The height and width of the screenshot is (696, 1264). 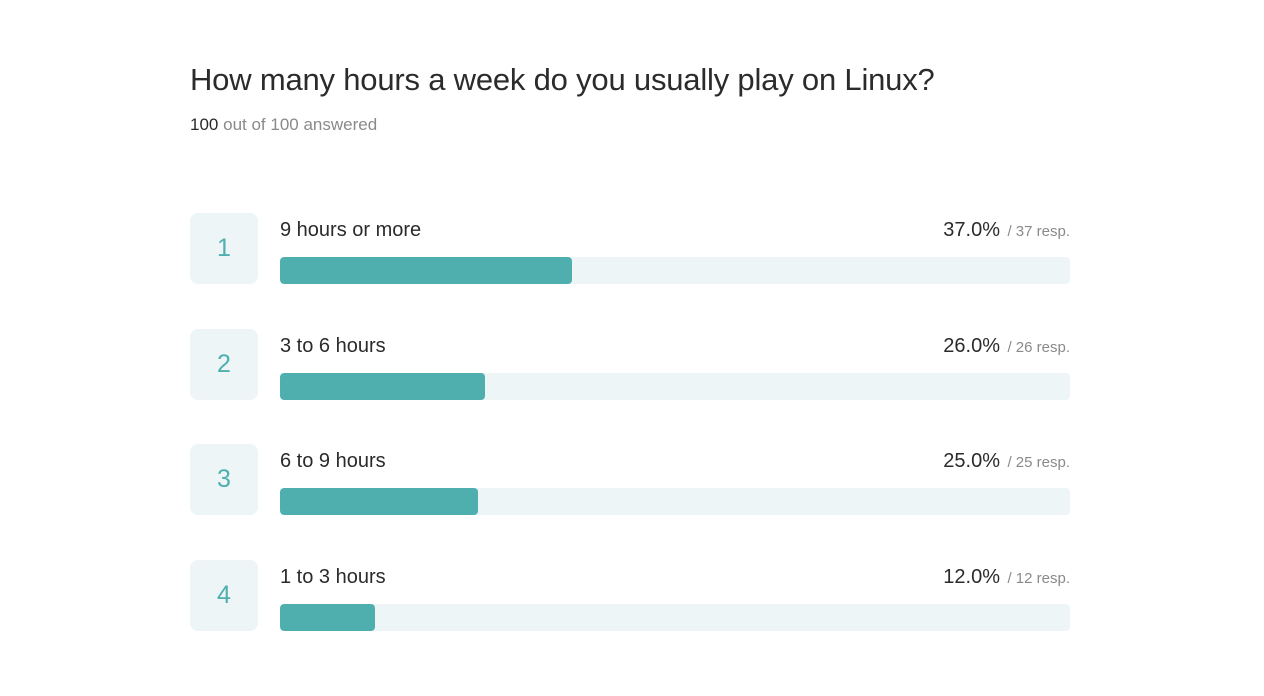 I want to click on bar-stat: 37.0% / 37 resp., so click(x=1006, y=231).